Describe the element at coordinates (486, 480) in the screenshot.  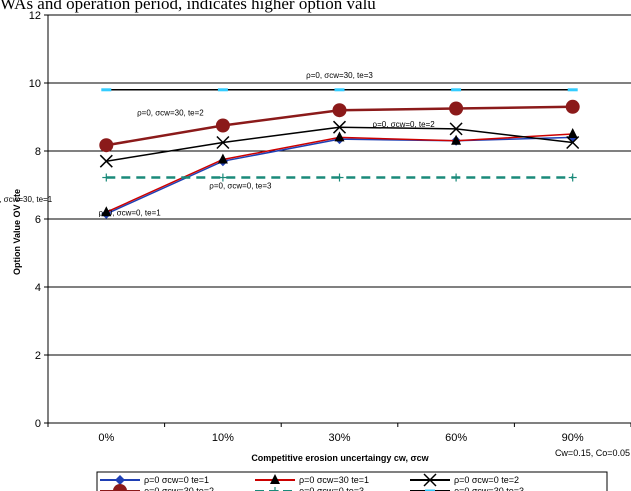
I see `legend-label: ρ=0 σcw=0 te=2` at that location.